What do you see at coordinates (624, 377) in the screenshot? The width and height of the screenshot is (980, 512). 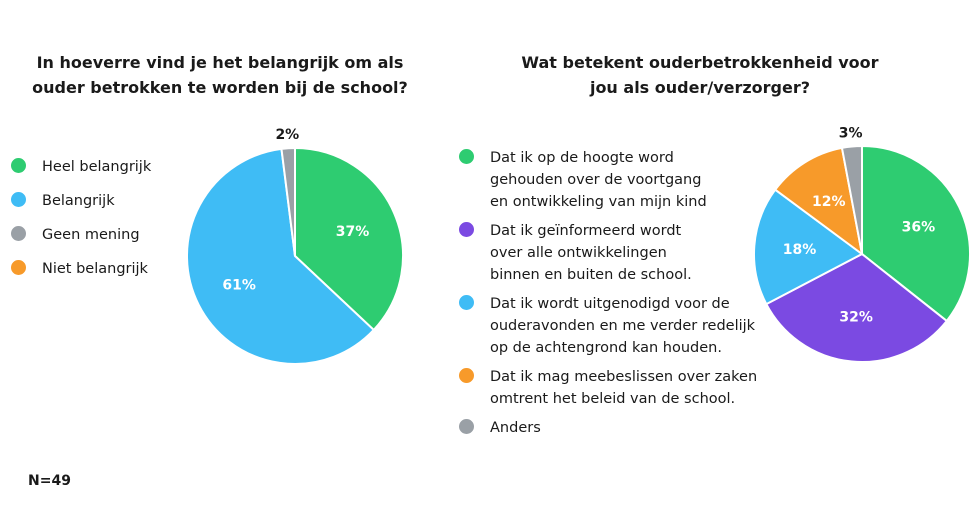 I see `legend-label: Dat ik mag meebeslissen over zaken` at bounding box center [624, 377].